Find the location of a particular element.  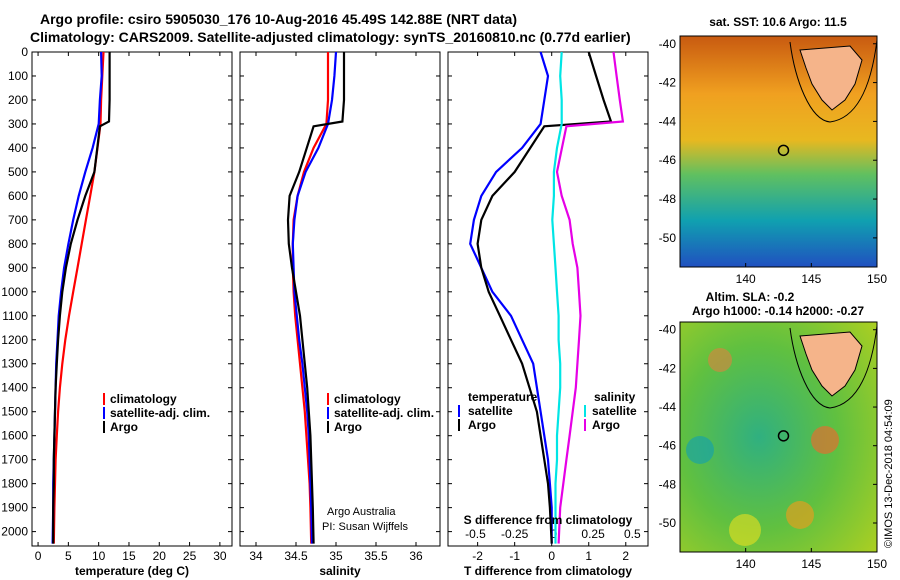

series-line-satellite-temperature is located at coordinates (511, 297).